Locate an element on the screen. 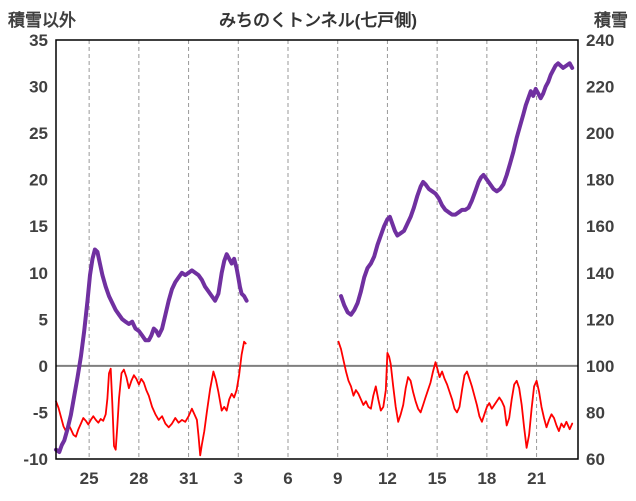 The width and height of the screenshot is (636, 501). x-tick-label: 6 is located at coordinates (287, 478).